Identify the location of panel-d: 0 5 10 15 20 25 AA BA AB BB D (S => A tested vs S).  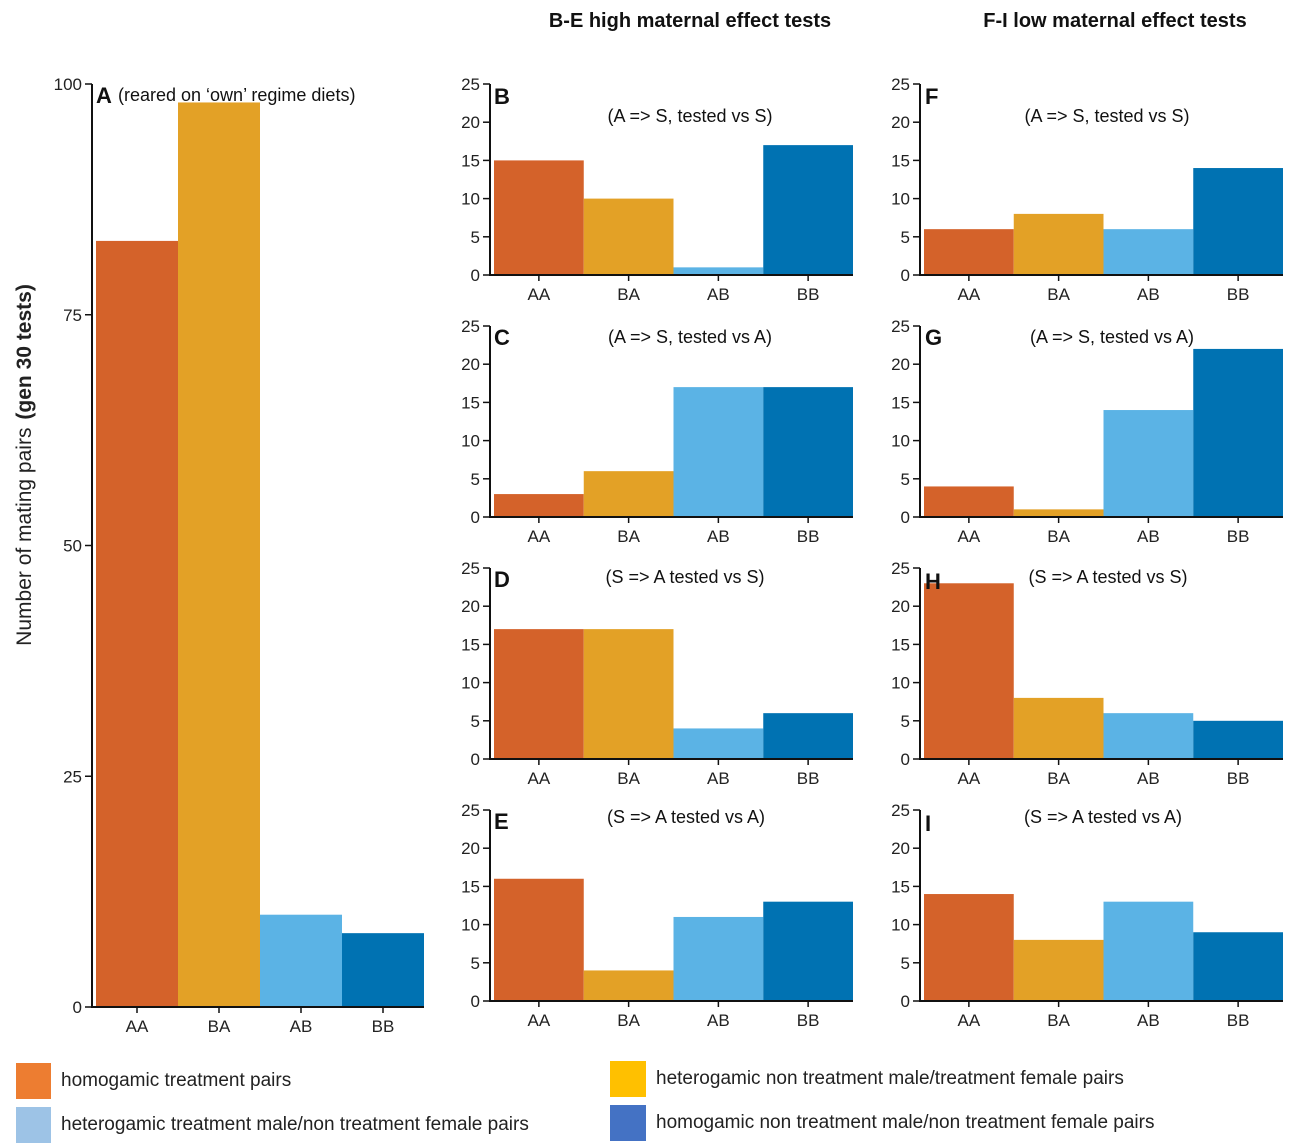
(657, 673).